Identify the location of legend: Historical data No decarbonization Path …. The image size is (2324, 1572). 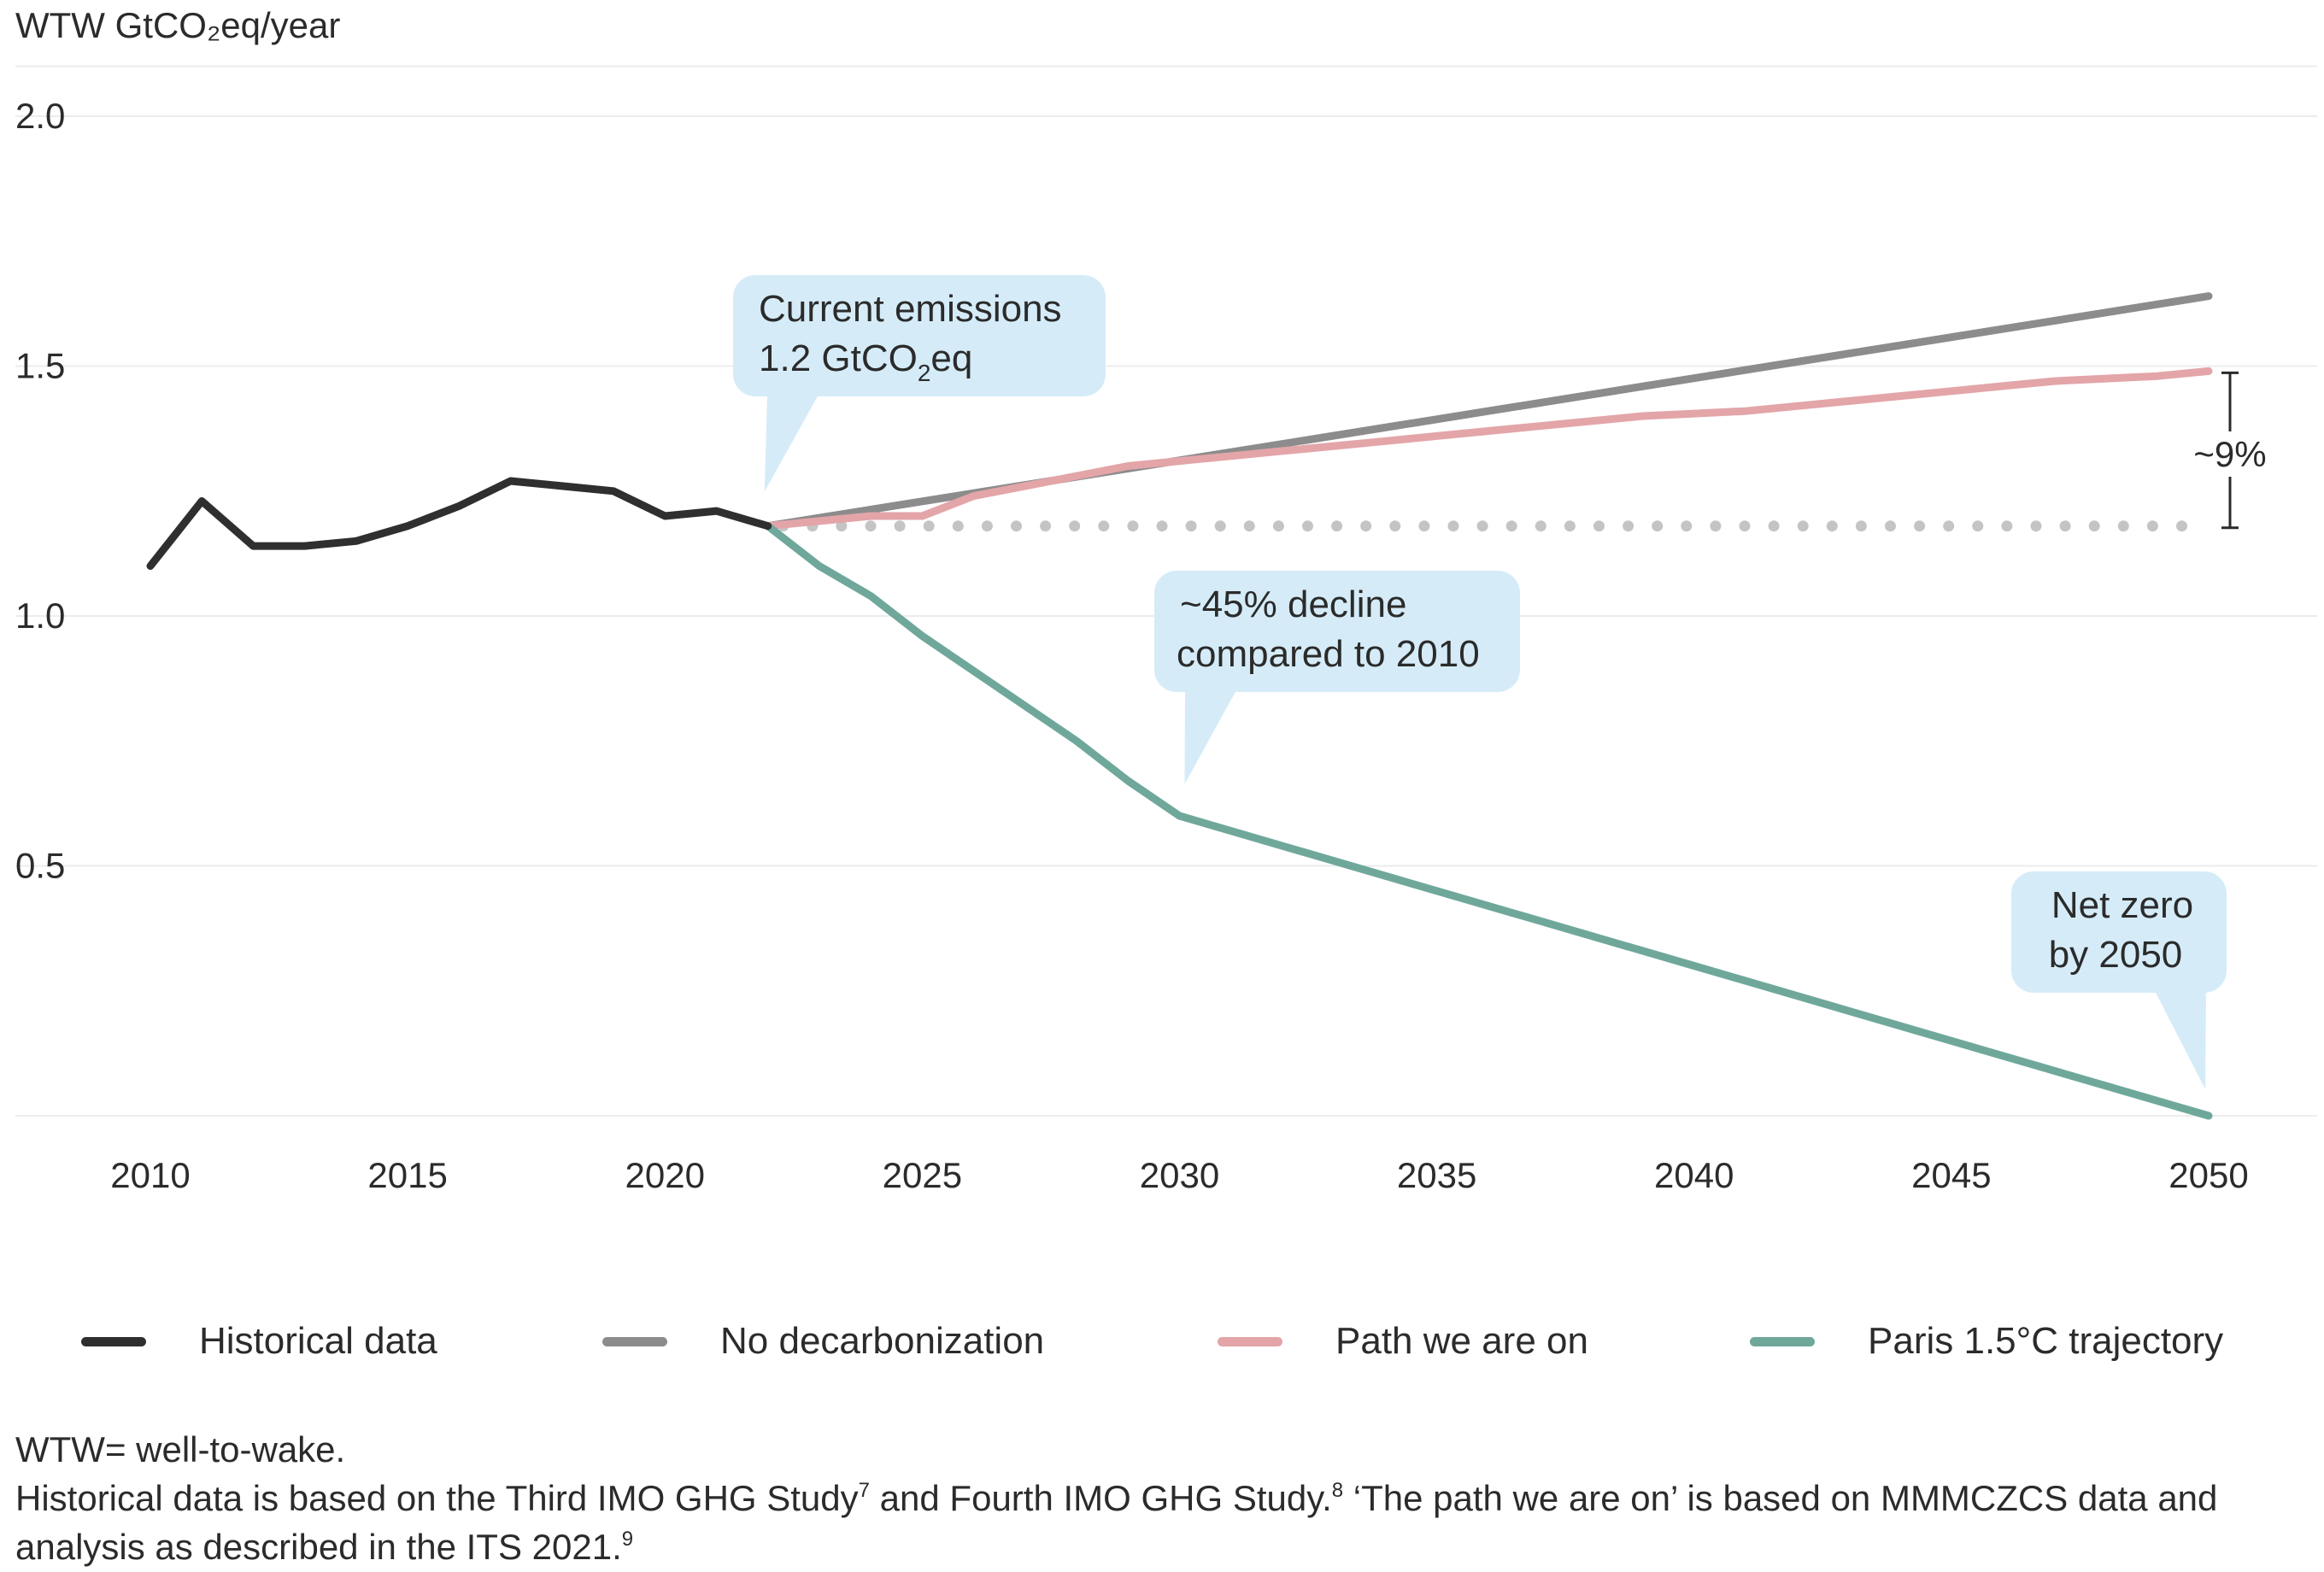
(1162, 1341).